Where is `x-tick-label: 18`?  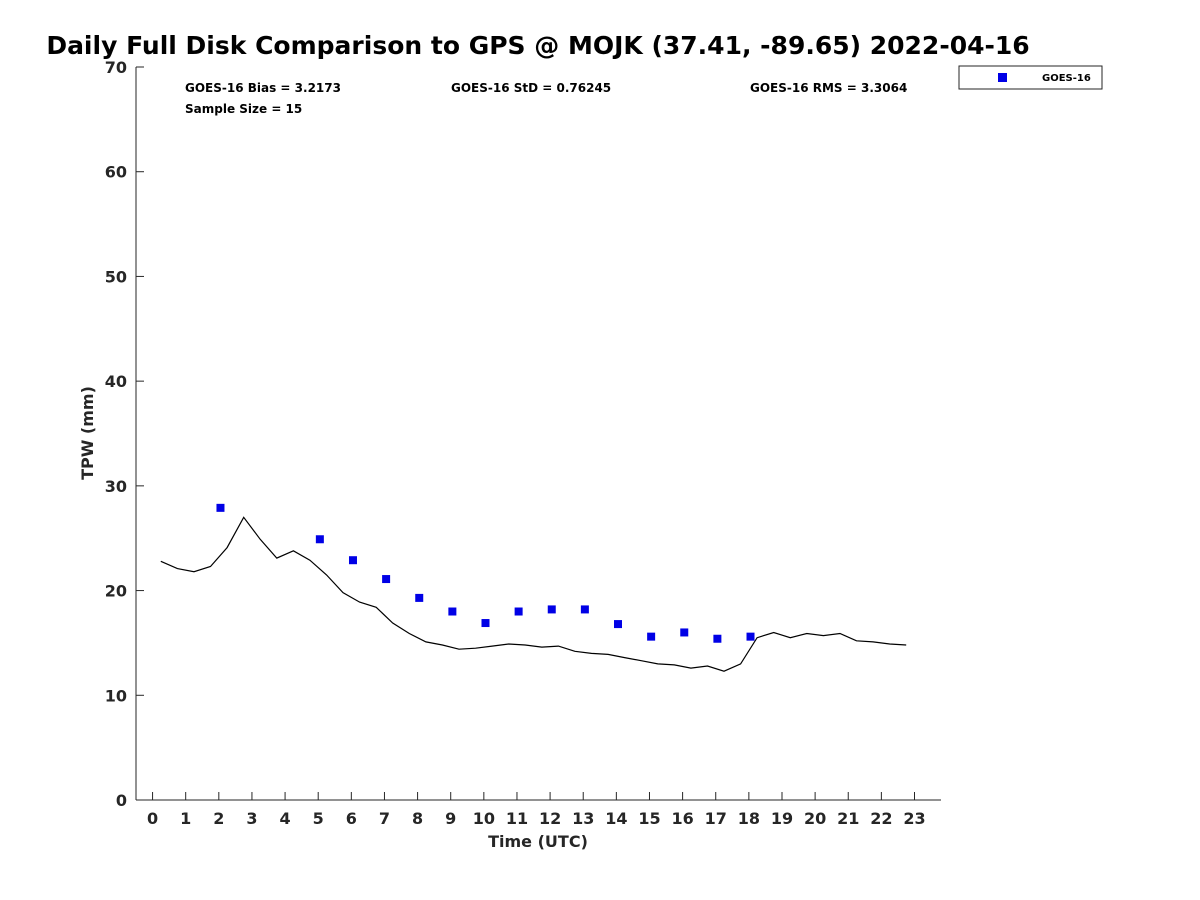
x-tick-label: 18 is located at coordinates (749, 818).